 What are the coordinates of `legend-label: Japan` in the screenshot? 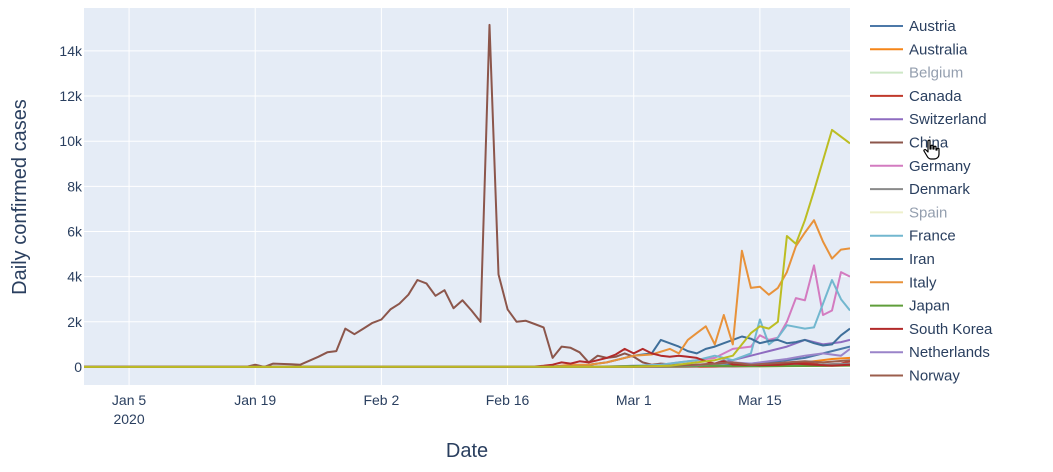 It's located at (929, 306).